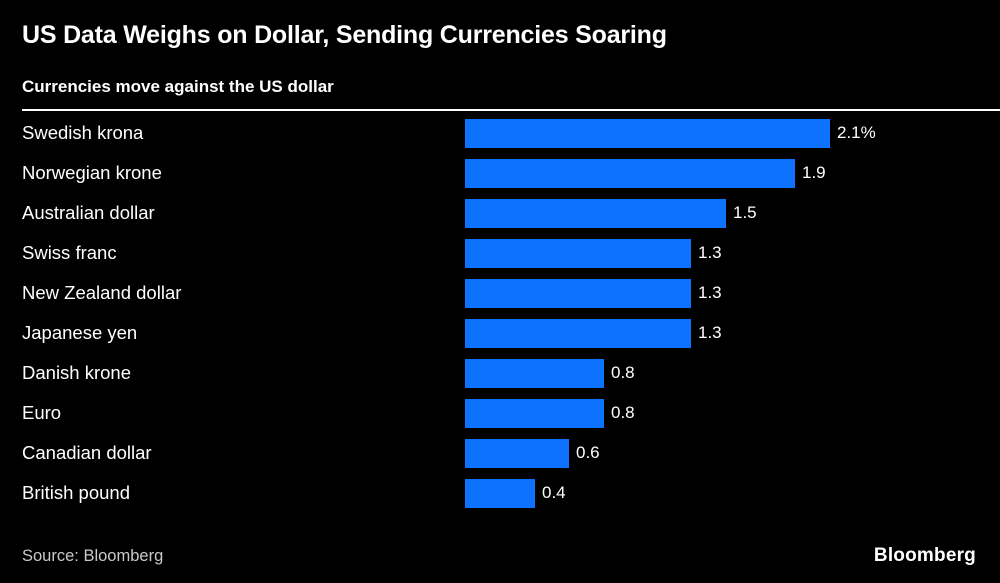 The image size is (1000, 583). What do you see at coordinates (92, 172) in the screenshot?
I see `category-label: Norwegian krone` at bounding box center [92, 172].